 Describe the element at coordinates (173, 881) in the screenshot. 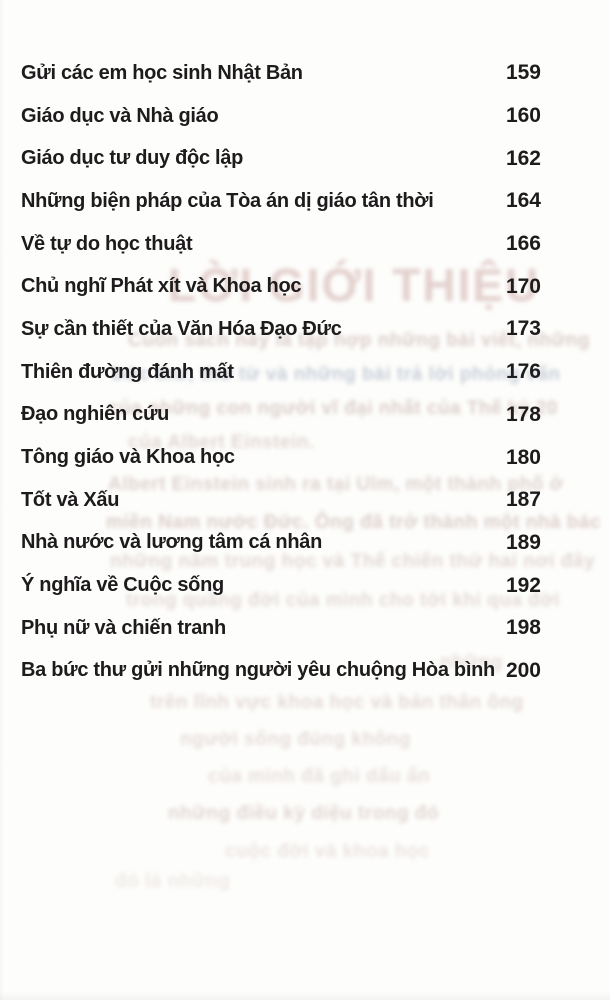

I see `ghost-text-line: đó là những` at that location.